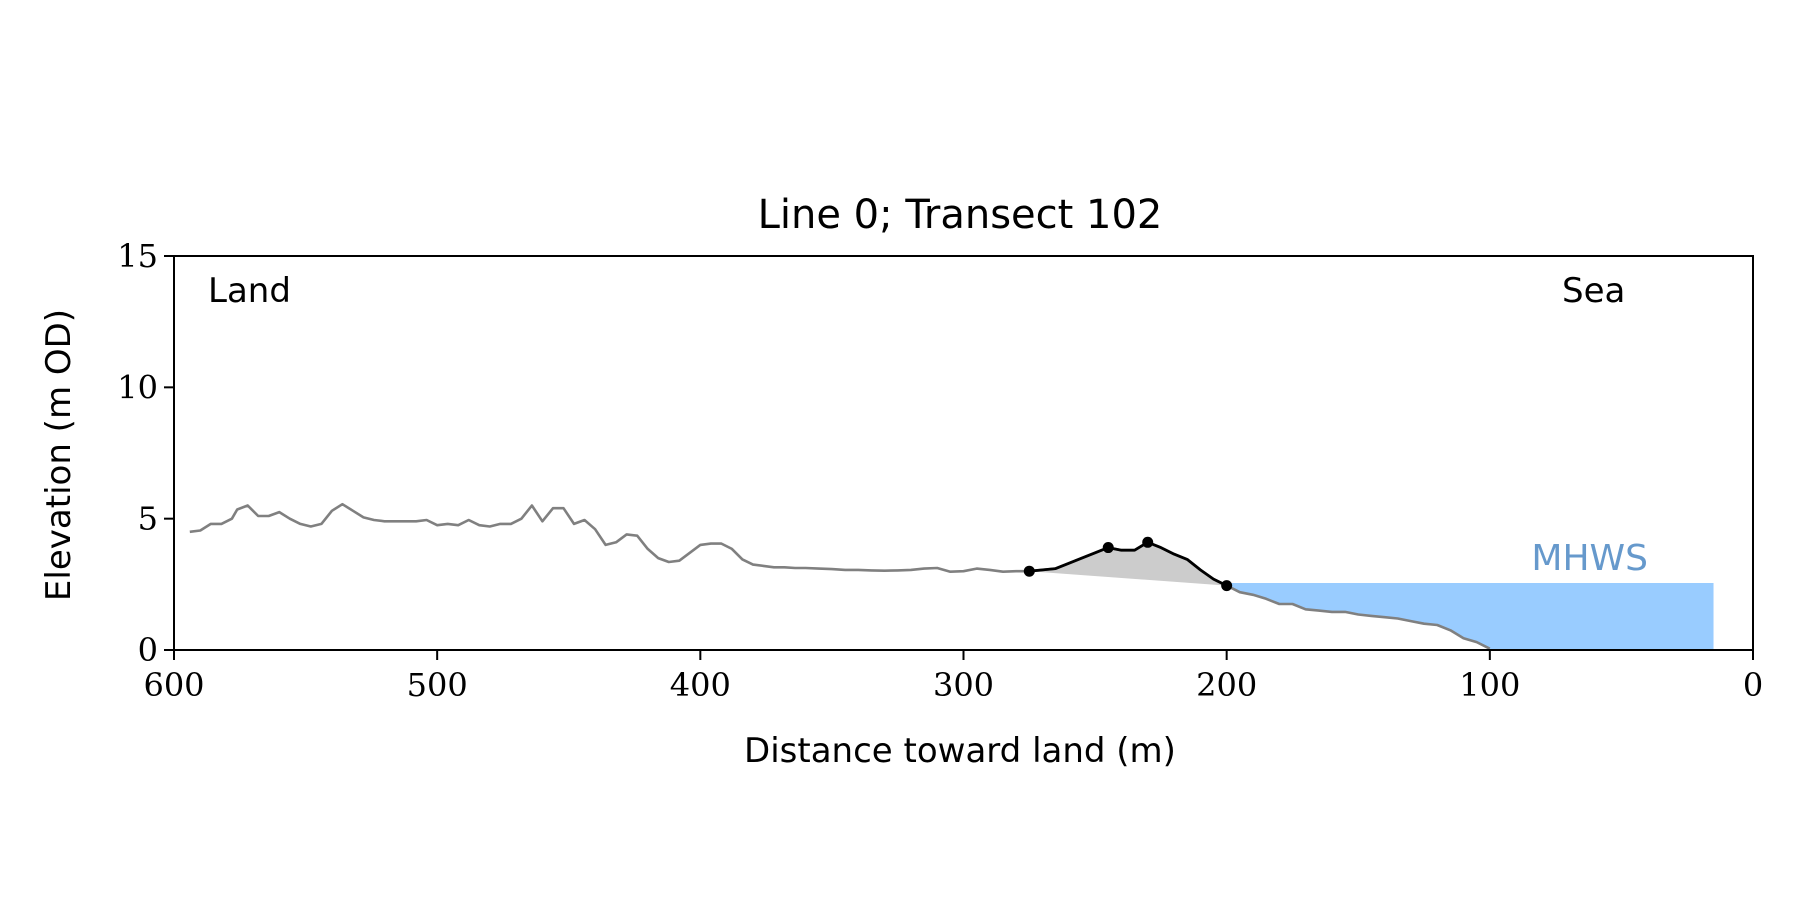 This screenshot has height=900, width=1800. Describe the element at coordinates (249, 291) in the screenshot. I see `land-annotation: Land` at that location.